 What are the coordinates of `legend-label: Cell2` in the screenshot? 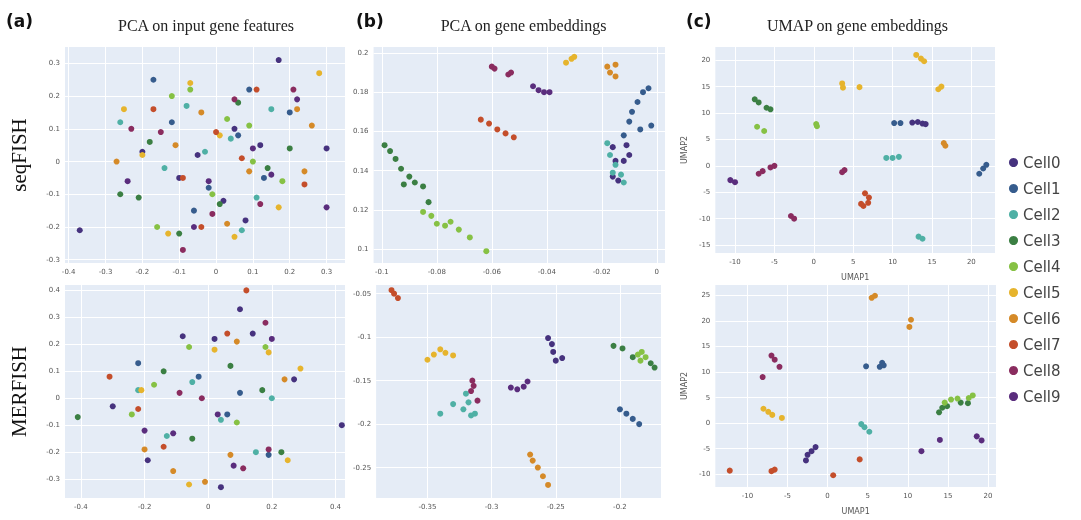 It's located at (1042, 214).